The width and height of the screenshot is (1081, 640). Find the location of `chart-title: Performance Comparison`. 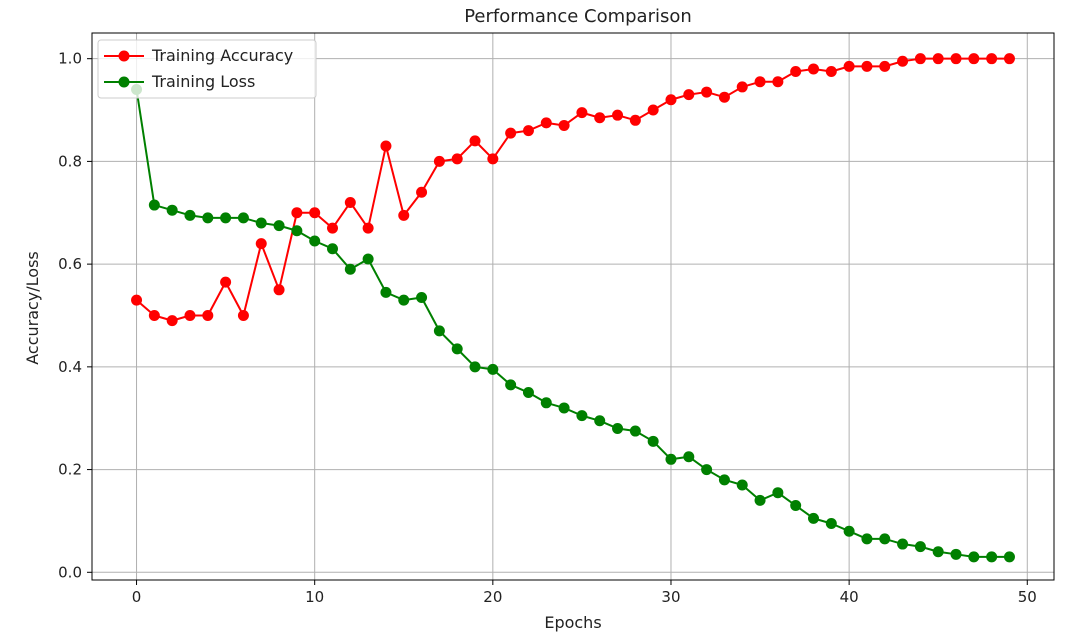

chart-title: Performance Comparison is located at coordinates (578, 16).